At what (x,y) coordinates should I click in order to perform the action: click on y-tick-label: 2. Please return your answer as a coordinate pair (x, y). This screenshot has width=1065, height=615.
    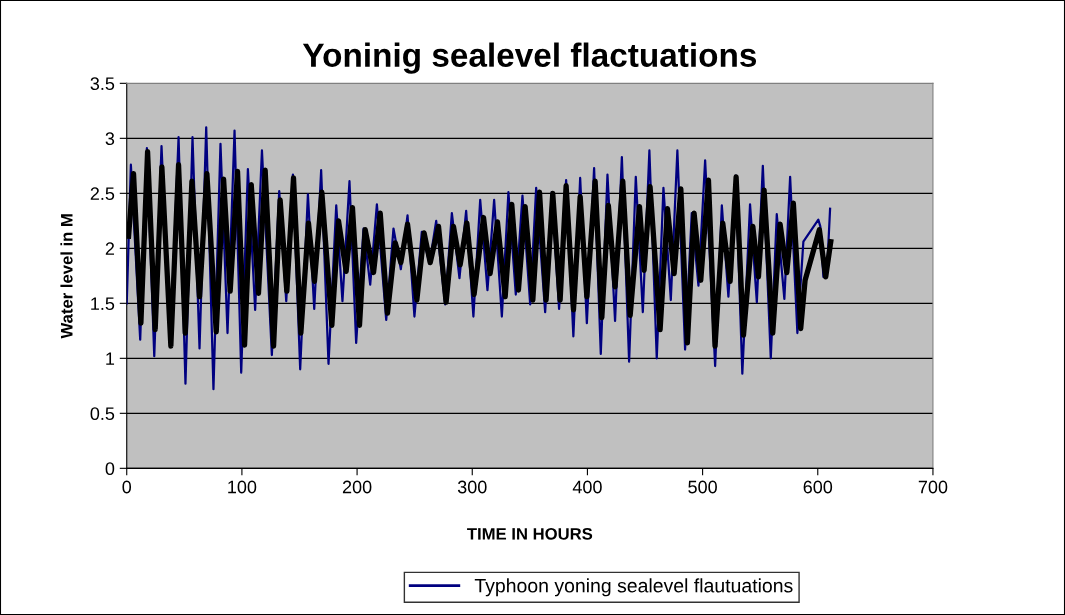
    Looking at the image, I should click on (110, 248).